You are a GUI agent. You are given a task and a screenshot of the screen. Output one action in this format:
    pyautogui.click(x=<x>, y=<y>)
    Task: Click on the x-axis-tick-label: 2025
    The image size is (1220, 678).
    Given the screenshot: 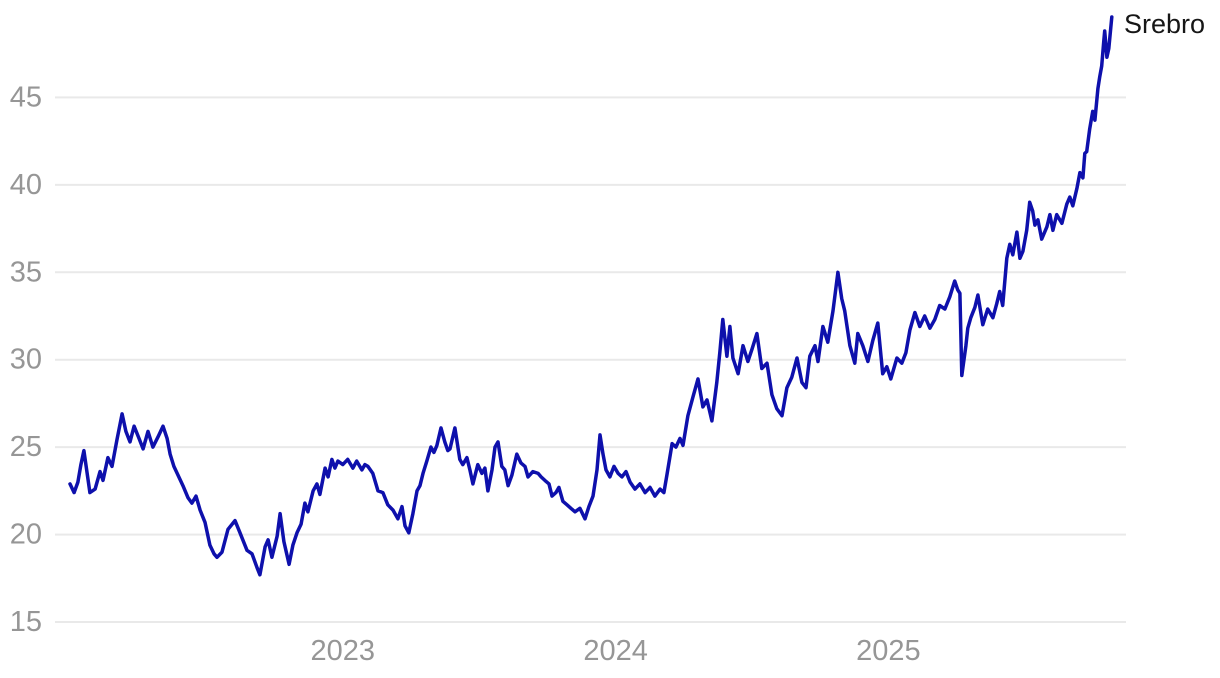 What is the action you would take?
    pyautogui.click(x=888, y=651)
    